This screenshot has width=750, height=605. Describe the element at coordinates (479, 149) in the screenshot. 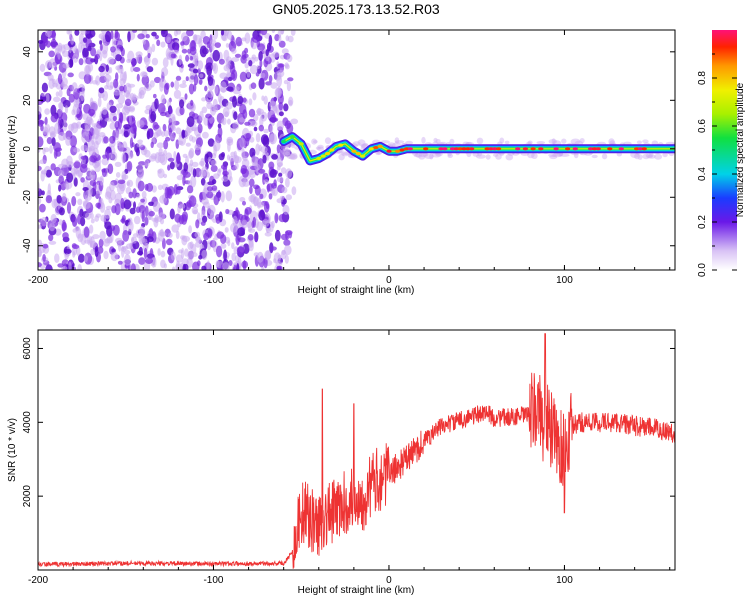

I see `signal-track-layer` at that location.